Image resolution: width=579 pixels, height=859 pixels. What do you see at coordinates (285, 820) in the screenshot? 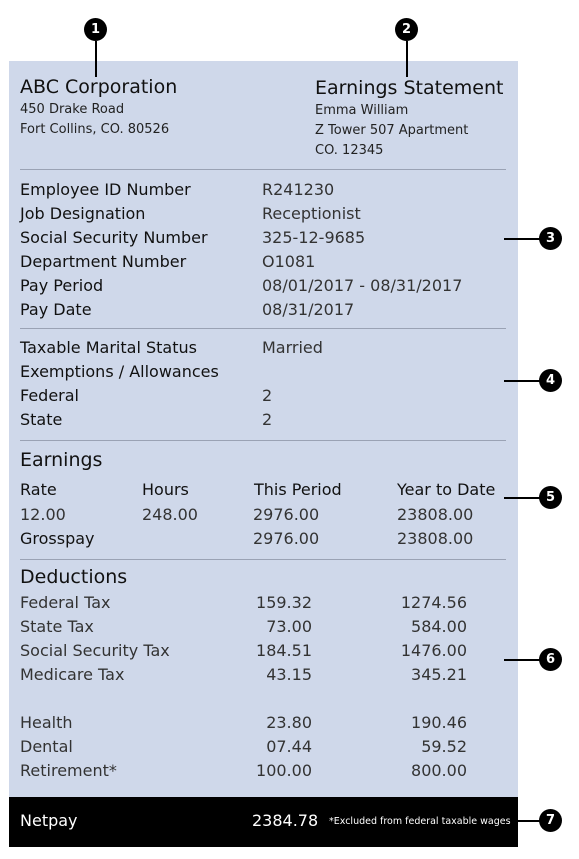
I see `netpay-amount: 2384.78` at bounding box center [285, 820].